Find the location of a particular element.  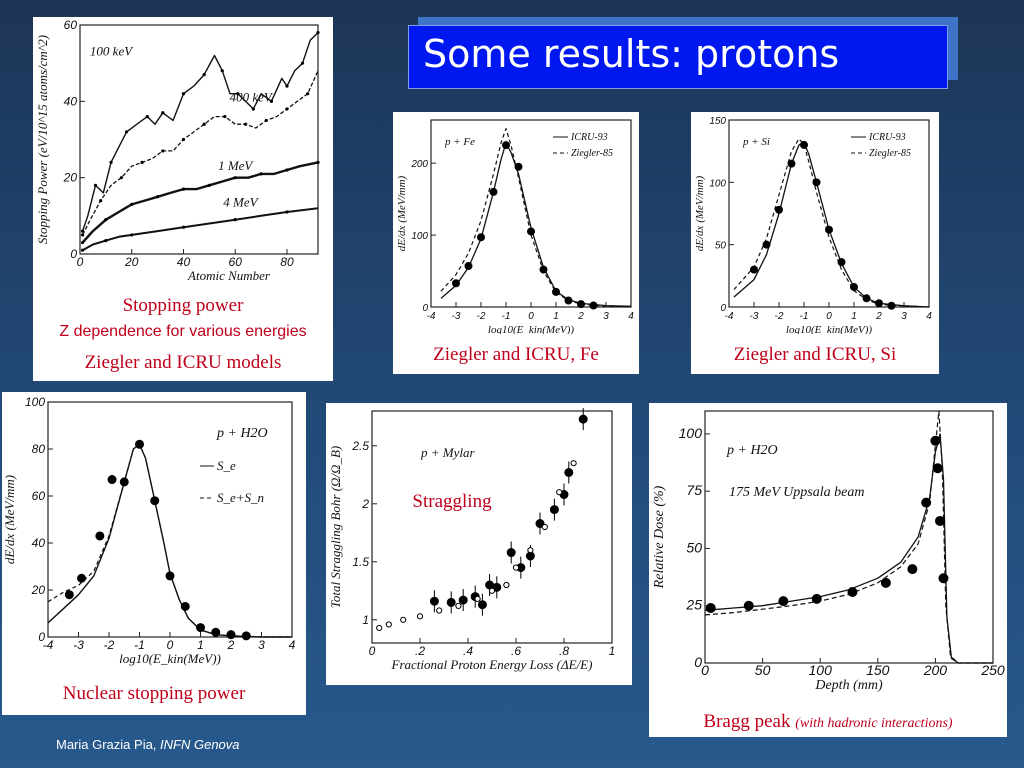

annotation: p + H2O is located at coordinates (242, 433).